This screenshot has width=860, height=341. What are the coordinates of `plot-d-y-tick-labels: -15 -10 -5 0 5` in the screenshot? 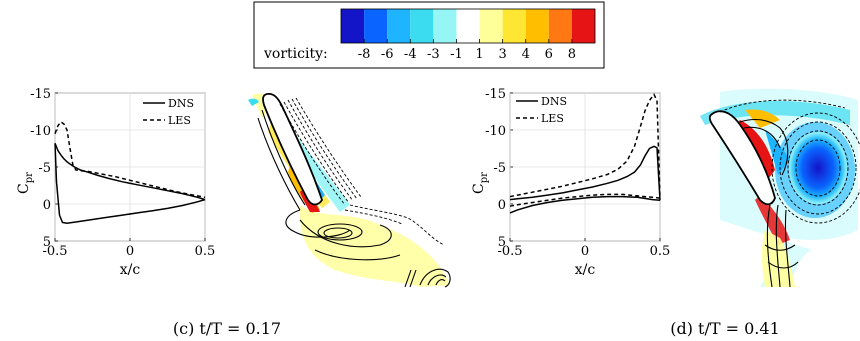 It's located at (495, 168).